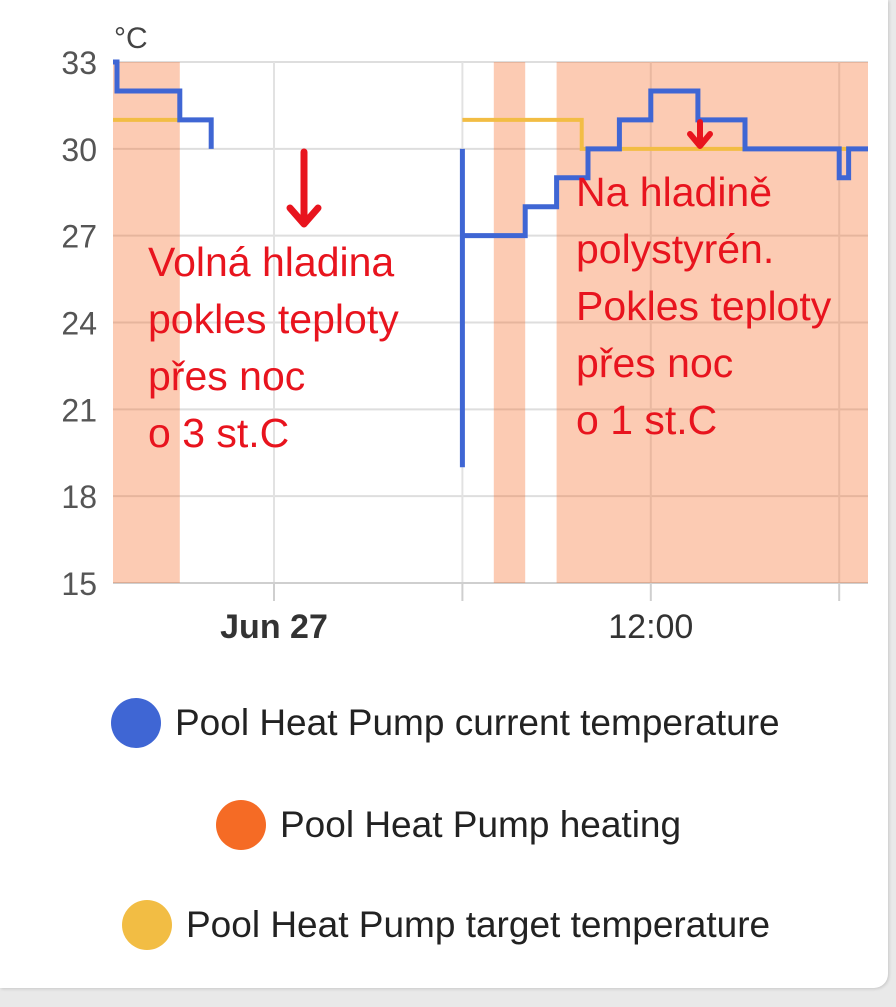  Describe the element at coordinates (79, 324) in the screenshot. I see `y-tick-label: 24` at that location.